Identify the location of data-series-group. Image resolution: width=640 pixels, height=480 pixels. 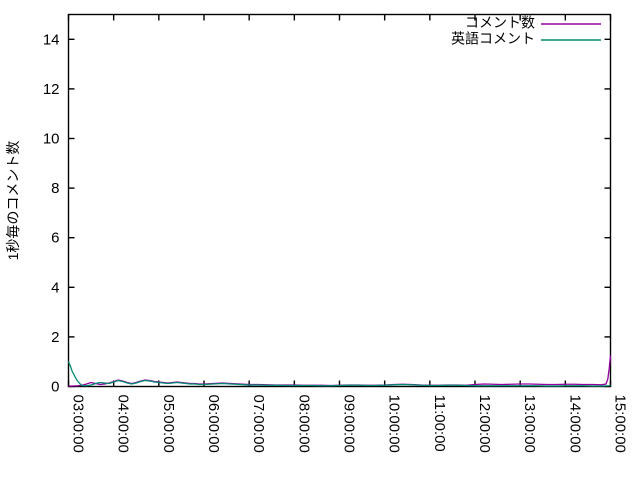
(339, 371).